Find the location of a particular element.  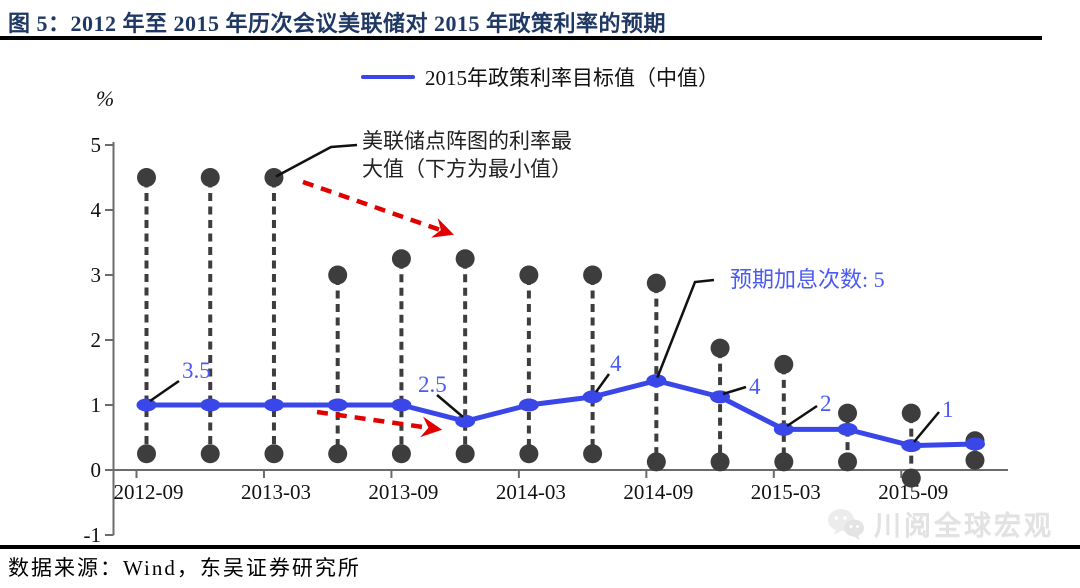

point-label-text: 2.5 is located at coordinates (432, 384).